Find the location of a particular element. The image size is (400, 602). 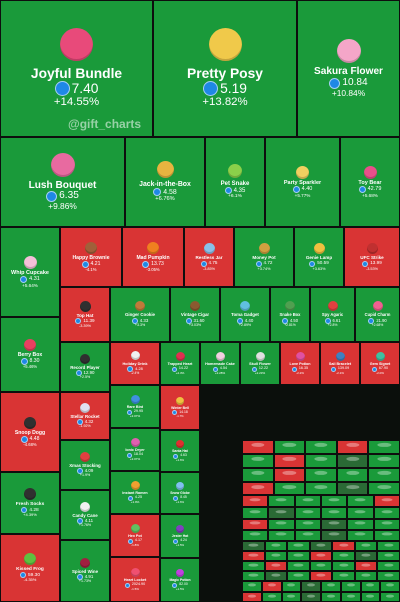

tile-sakura-flower: Sakura Flower 10.84 +10.84% is located at coordinates (348, 68).